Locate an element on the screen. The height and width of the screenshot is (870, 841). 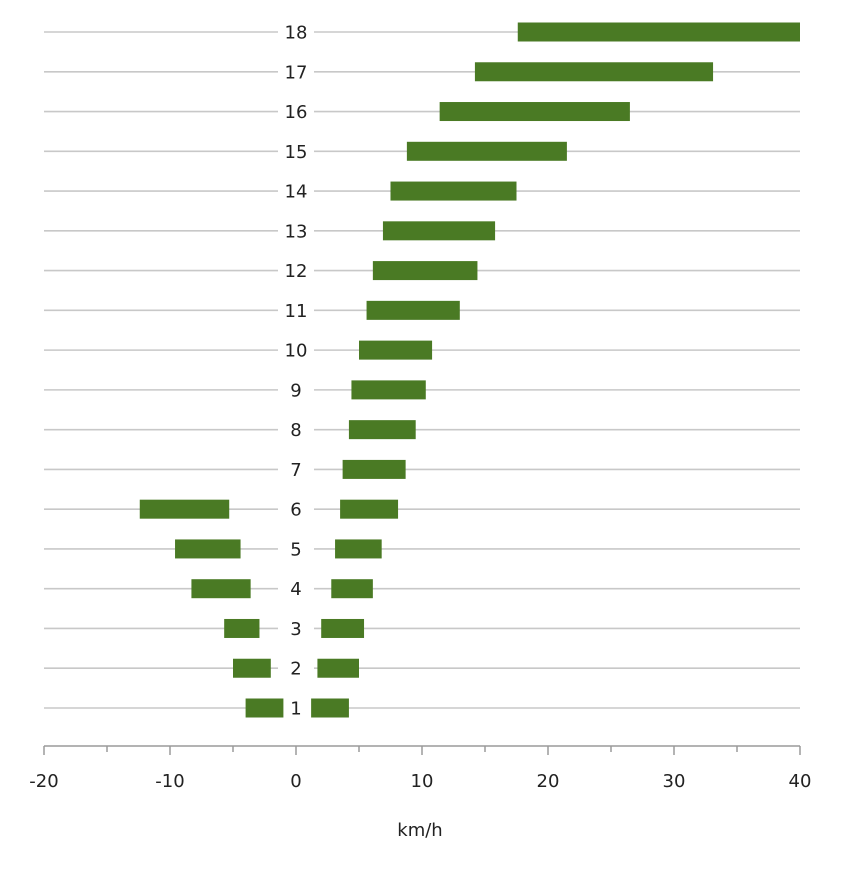
category-label: 10 is located at coordinates (296, 351).